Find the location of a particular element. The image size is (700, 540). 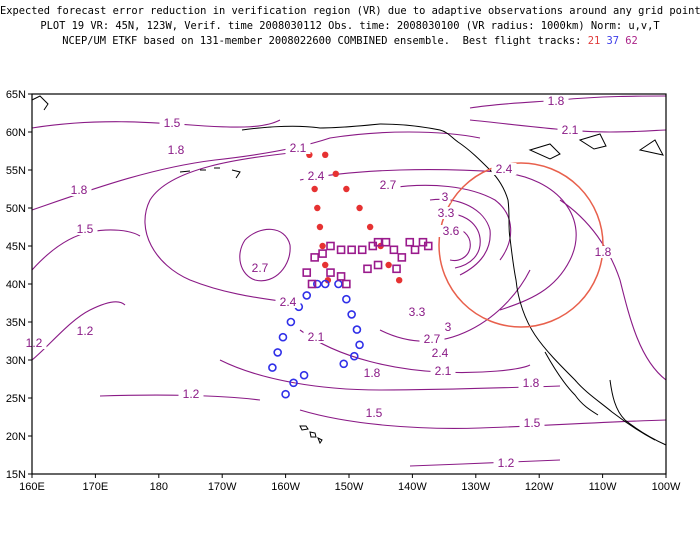

contour-1-8-south is located at coordinates (390, 375).